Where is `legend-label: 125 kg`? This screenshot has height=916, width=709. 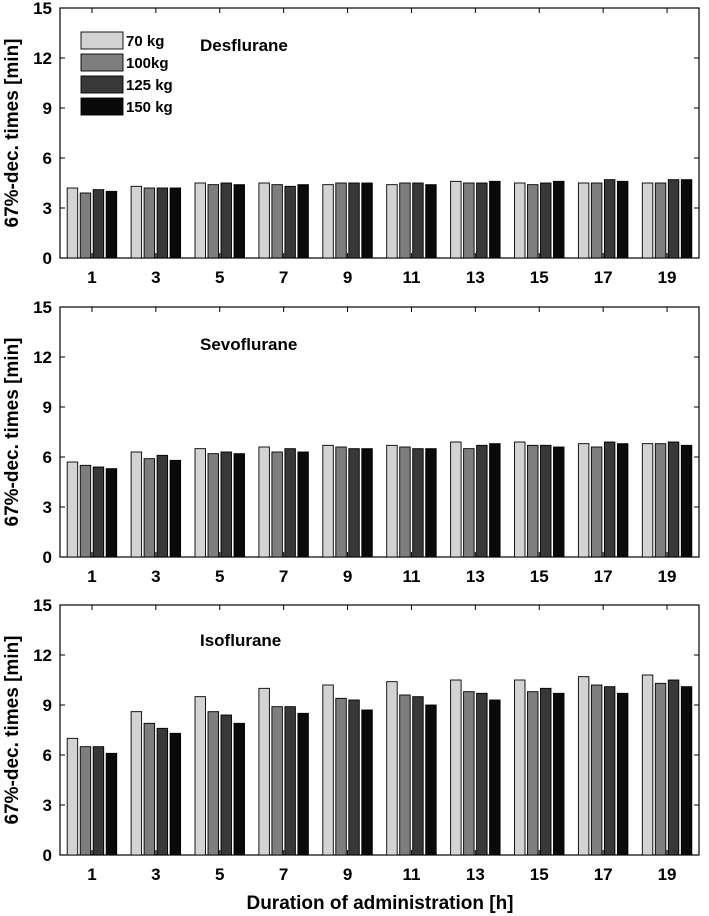
legend-label: 125 kg is located at coordinates (149, 85).